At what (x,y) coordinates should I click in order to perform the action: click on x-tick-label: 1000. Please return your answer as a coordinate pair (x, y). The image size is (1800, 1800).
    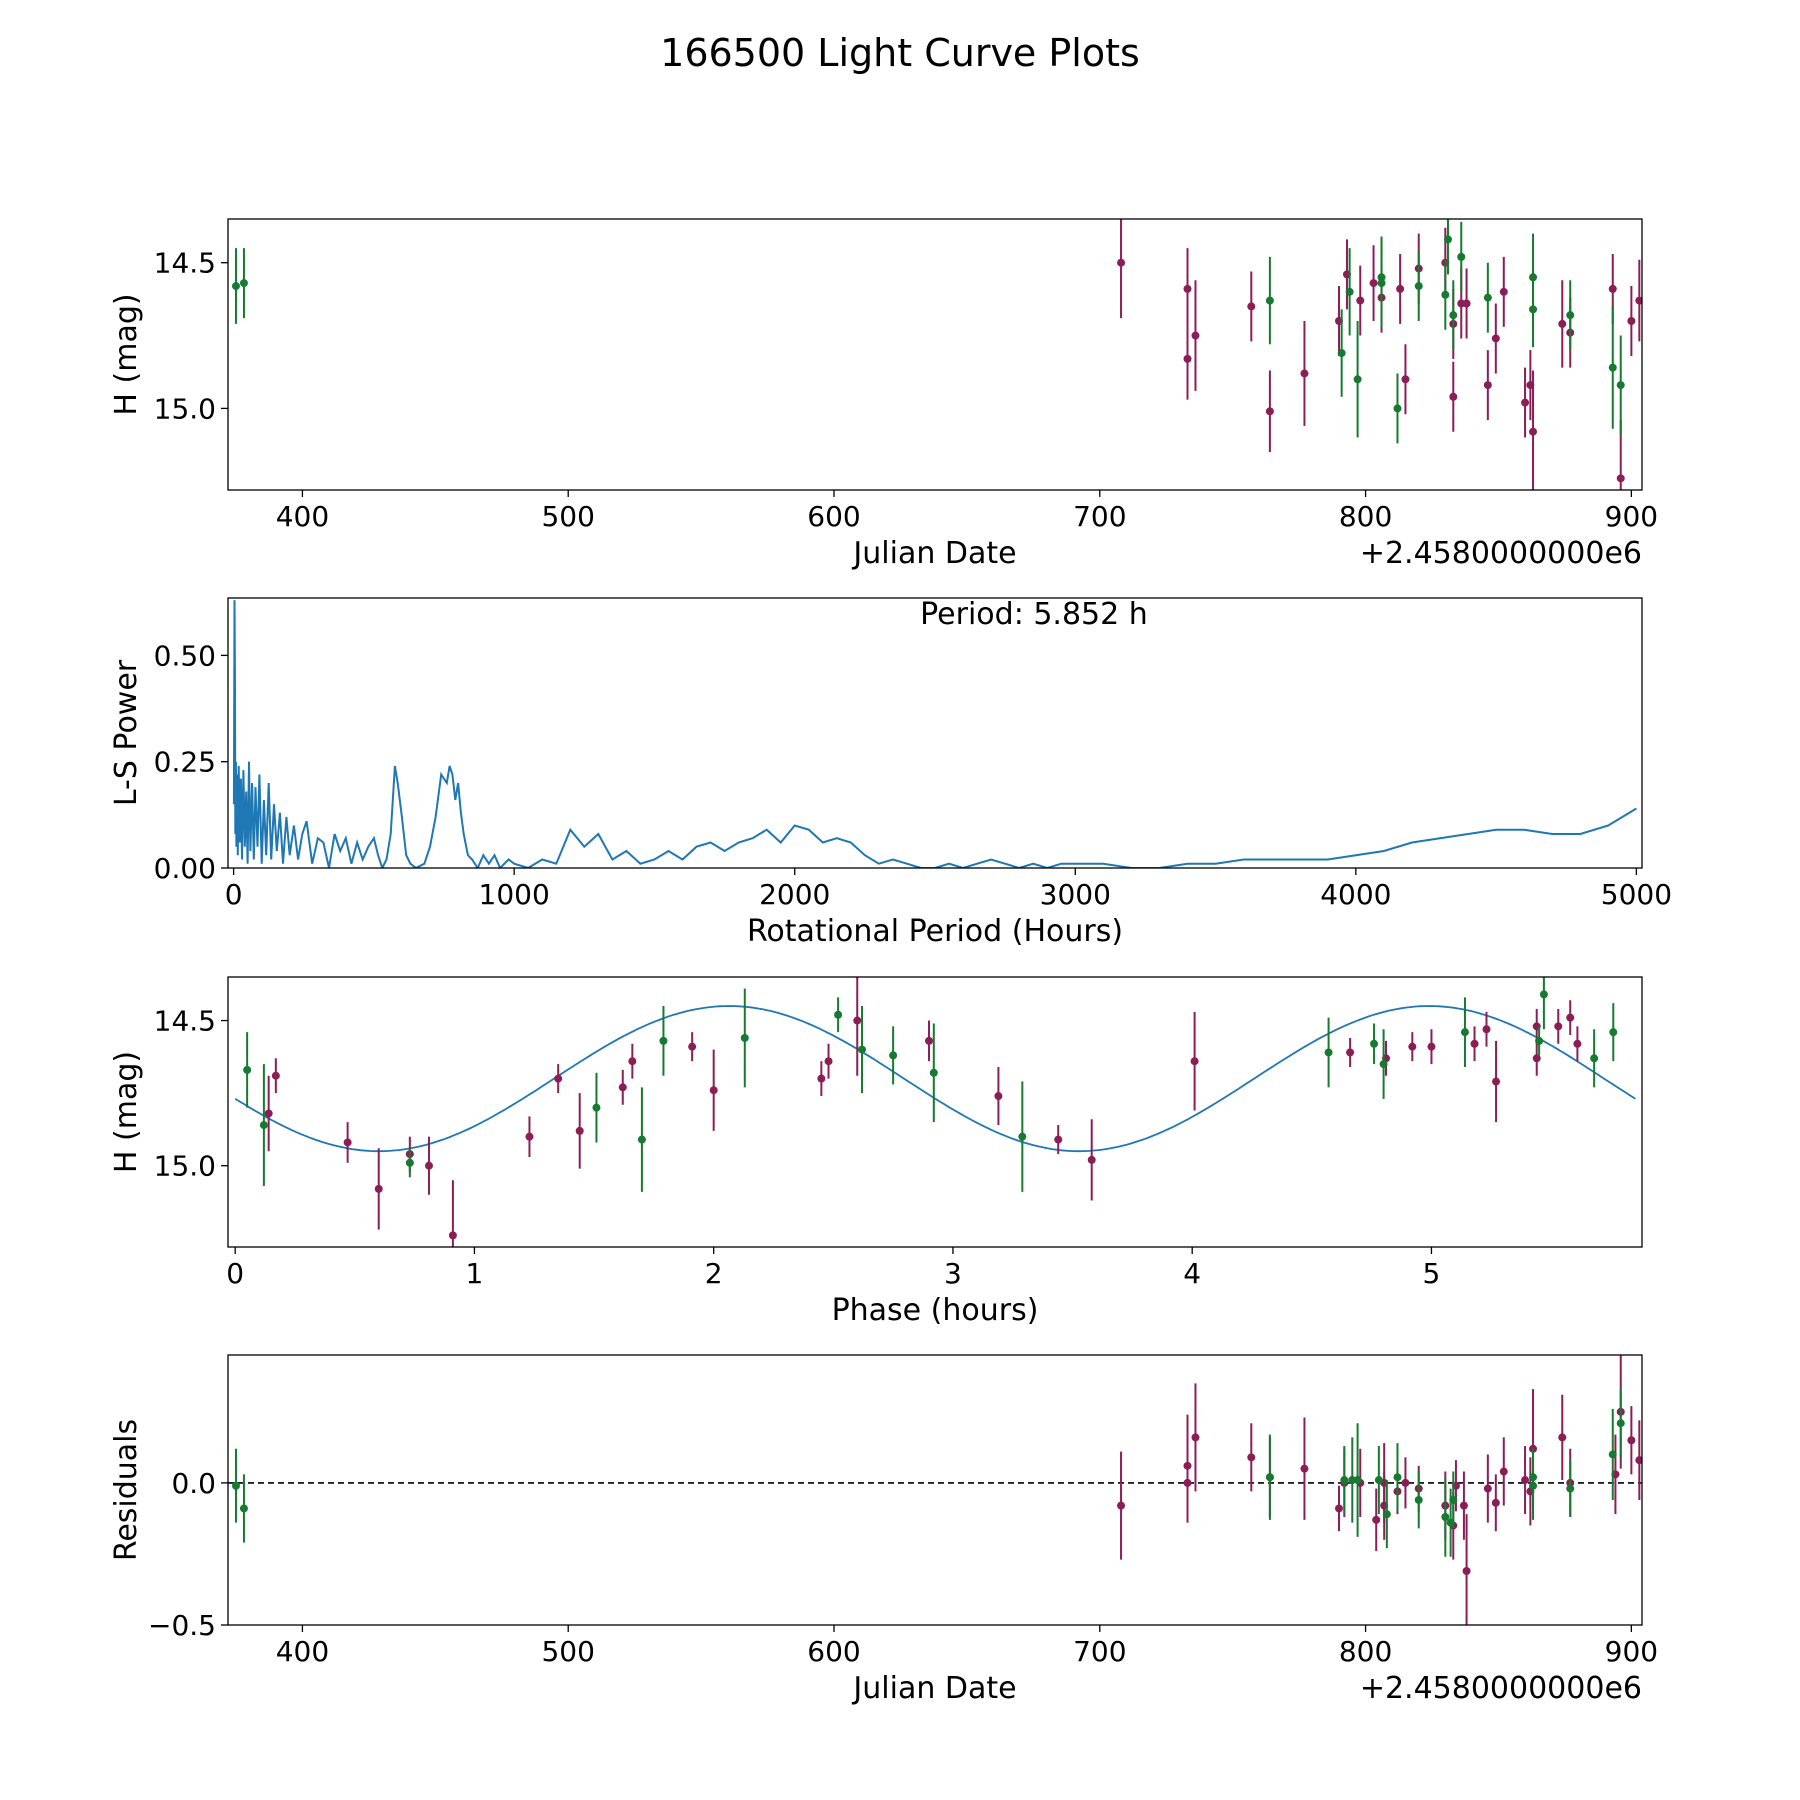
    Looking at the image, I should click on (514, 894).